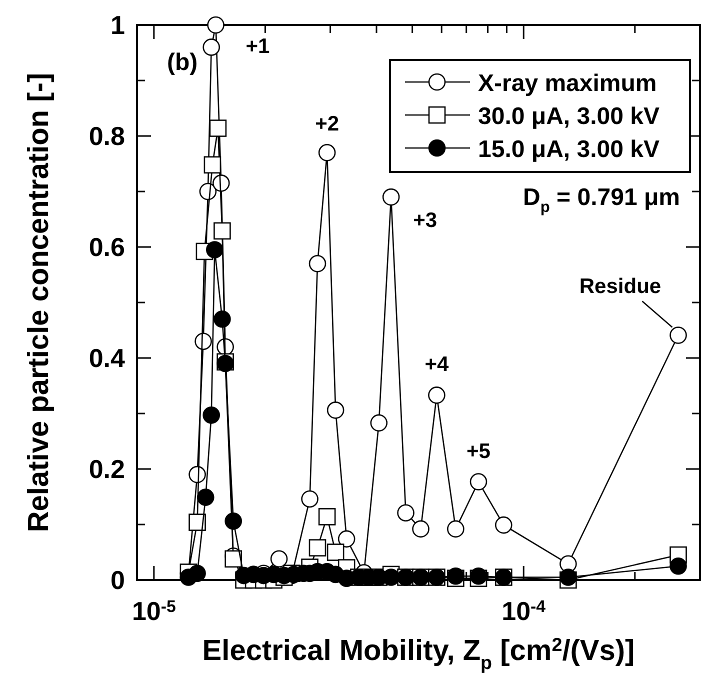 The image size is (709, 695). What do you see at coordinates (418, 653) in the screenshot?
I see `x-axis-title: Electrical Mobility, Z$_{p}$ [cm$^{2}$/(Vs)]` at bounding box center [418, 653].